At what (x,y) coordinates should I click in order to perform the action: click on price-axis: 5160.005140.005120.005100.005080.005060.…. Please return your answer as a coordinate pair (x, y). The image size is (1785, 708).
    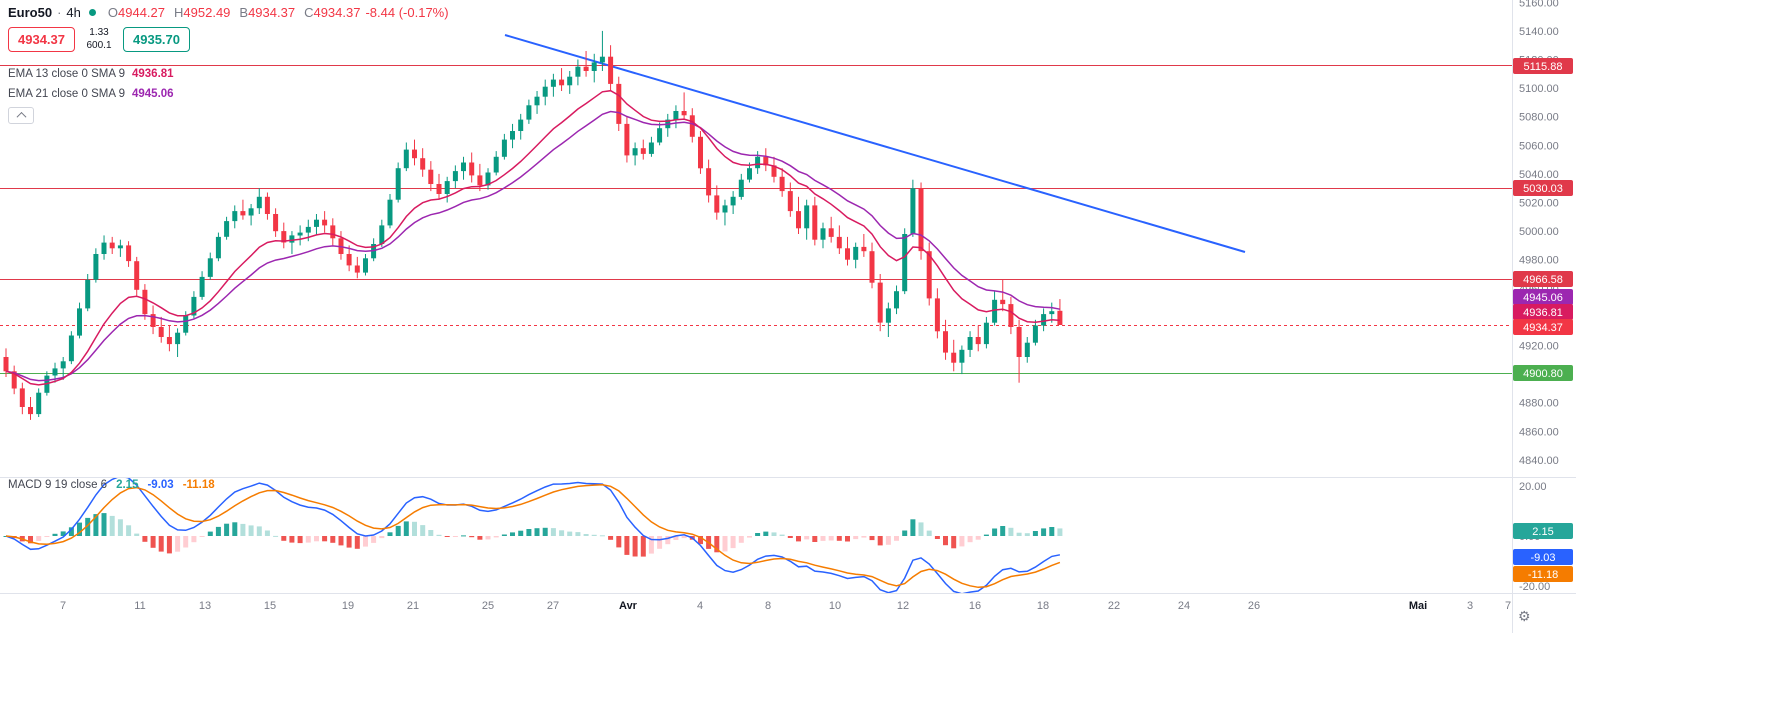
    Looking at the image, I should click on (1539, 296).